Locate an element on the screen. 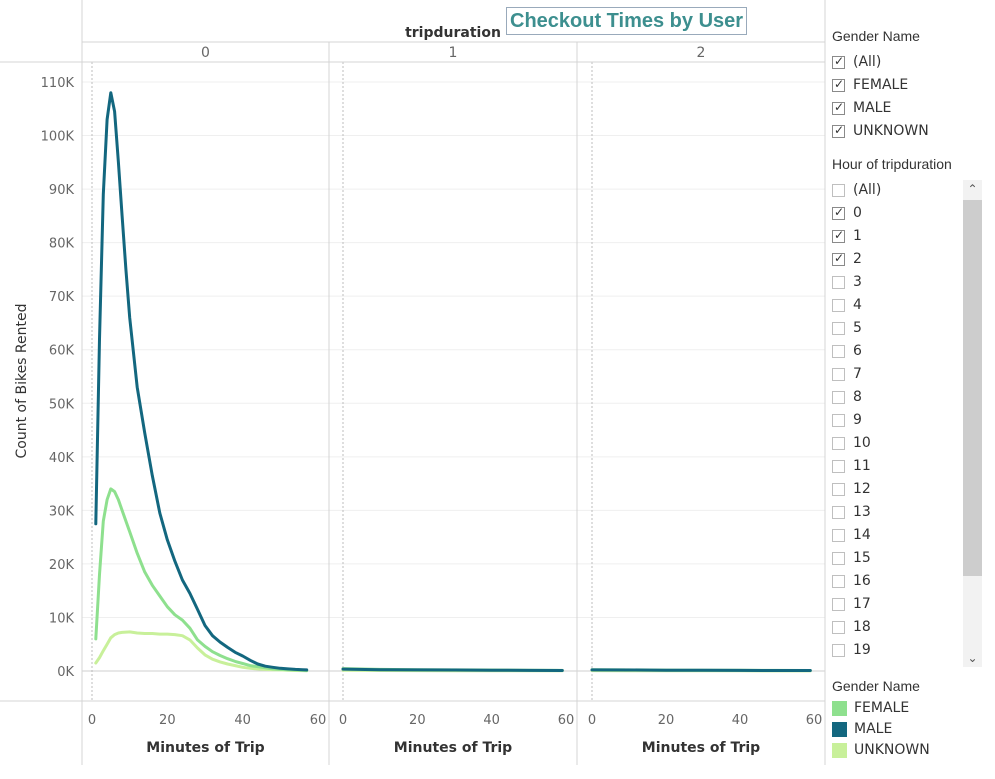 This screenshot has width=995, height=779. scroll-up-icon: ⌃ is located at coordinates (972, 189).